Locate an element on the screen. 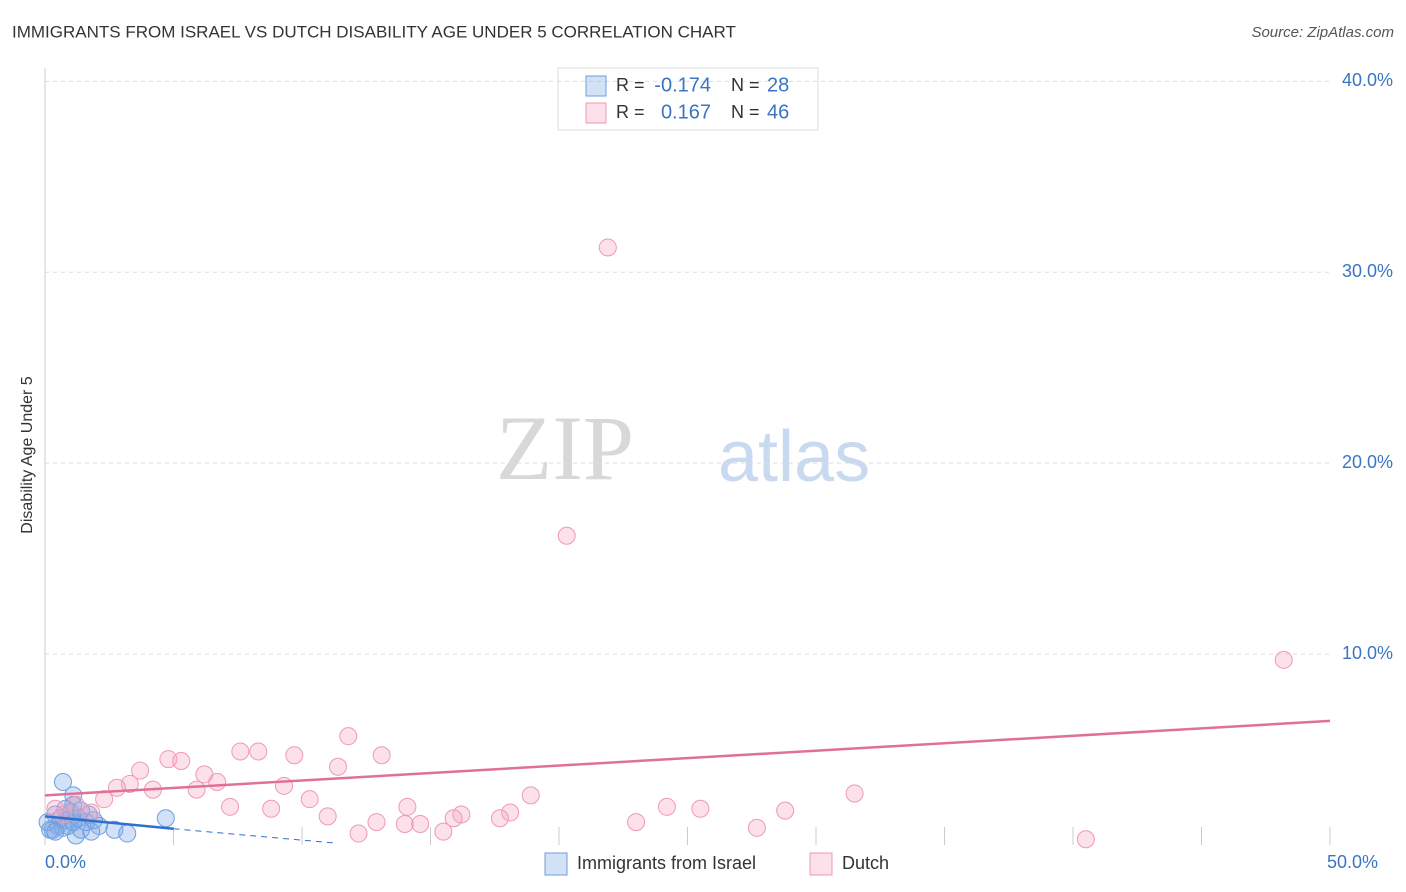 The width and height of the screenshot is (1406, 892). y-tick-label: 10.0% is located at coordinates (1367, 653).